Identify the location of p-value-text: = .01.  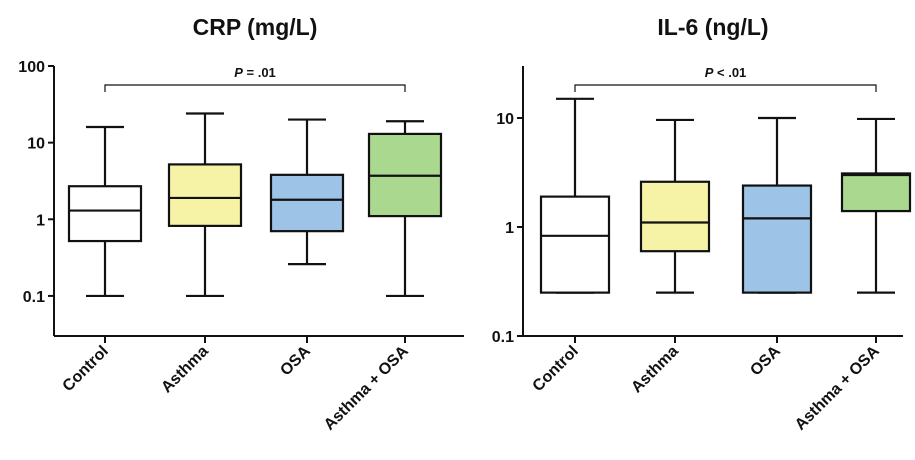
(259, 72).